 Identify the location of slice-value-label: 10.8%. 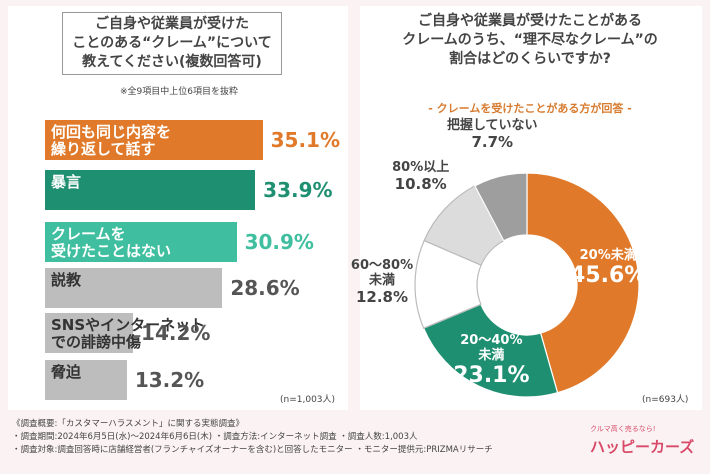
(420, 184).